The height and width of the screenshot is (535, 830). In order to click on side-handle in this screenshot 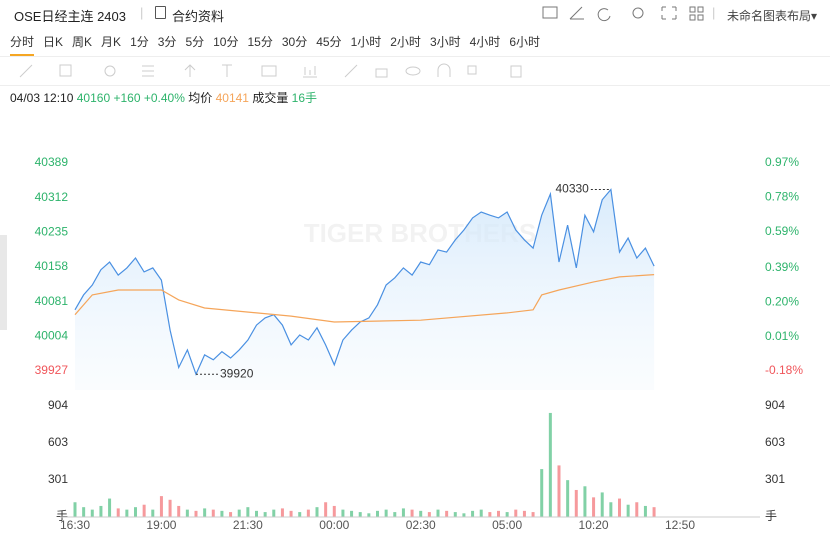, I will do `click(3, 282)`.